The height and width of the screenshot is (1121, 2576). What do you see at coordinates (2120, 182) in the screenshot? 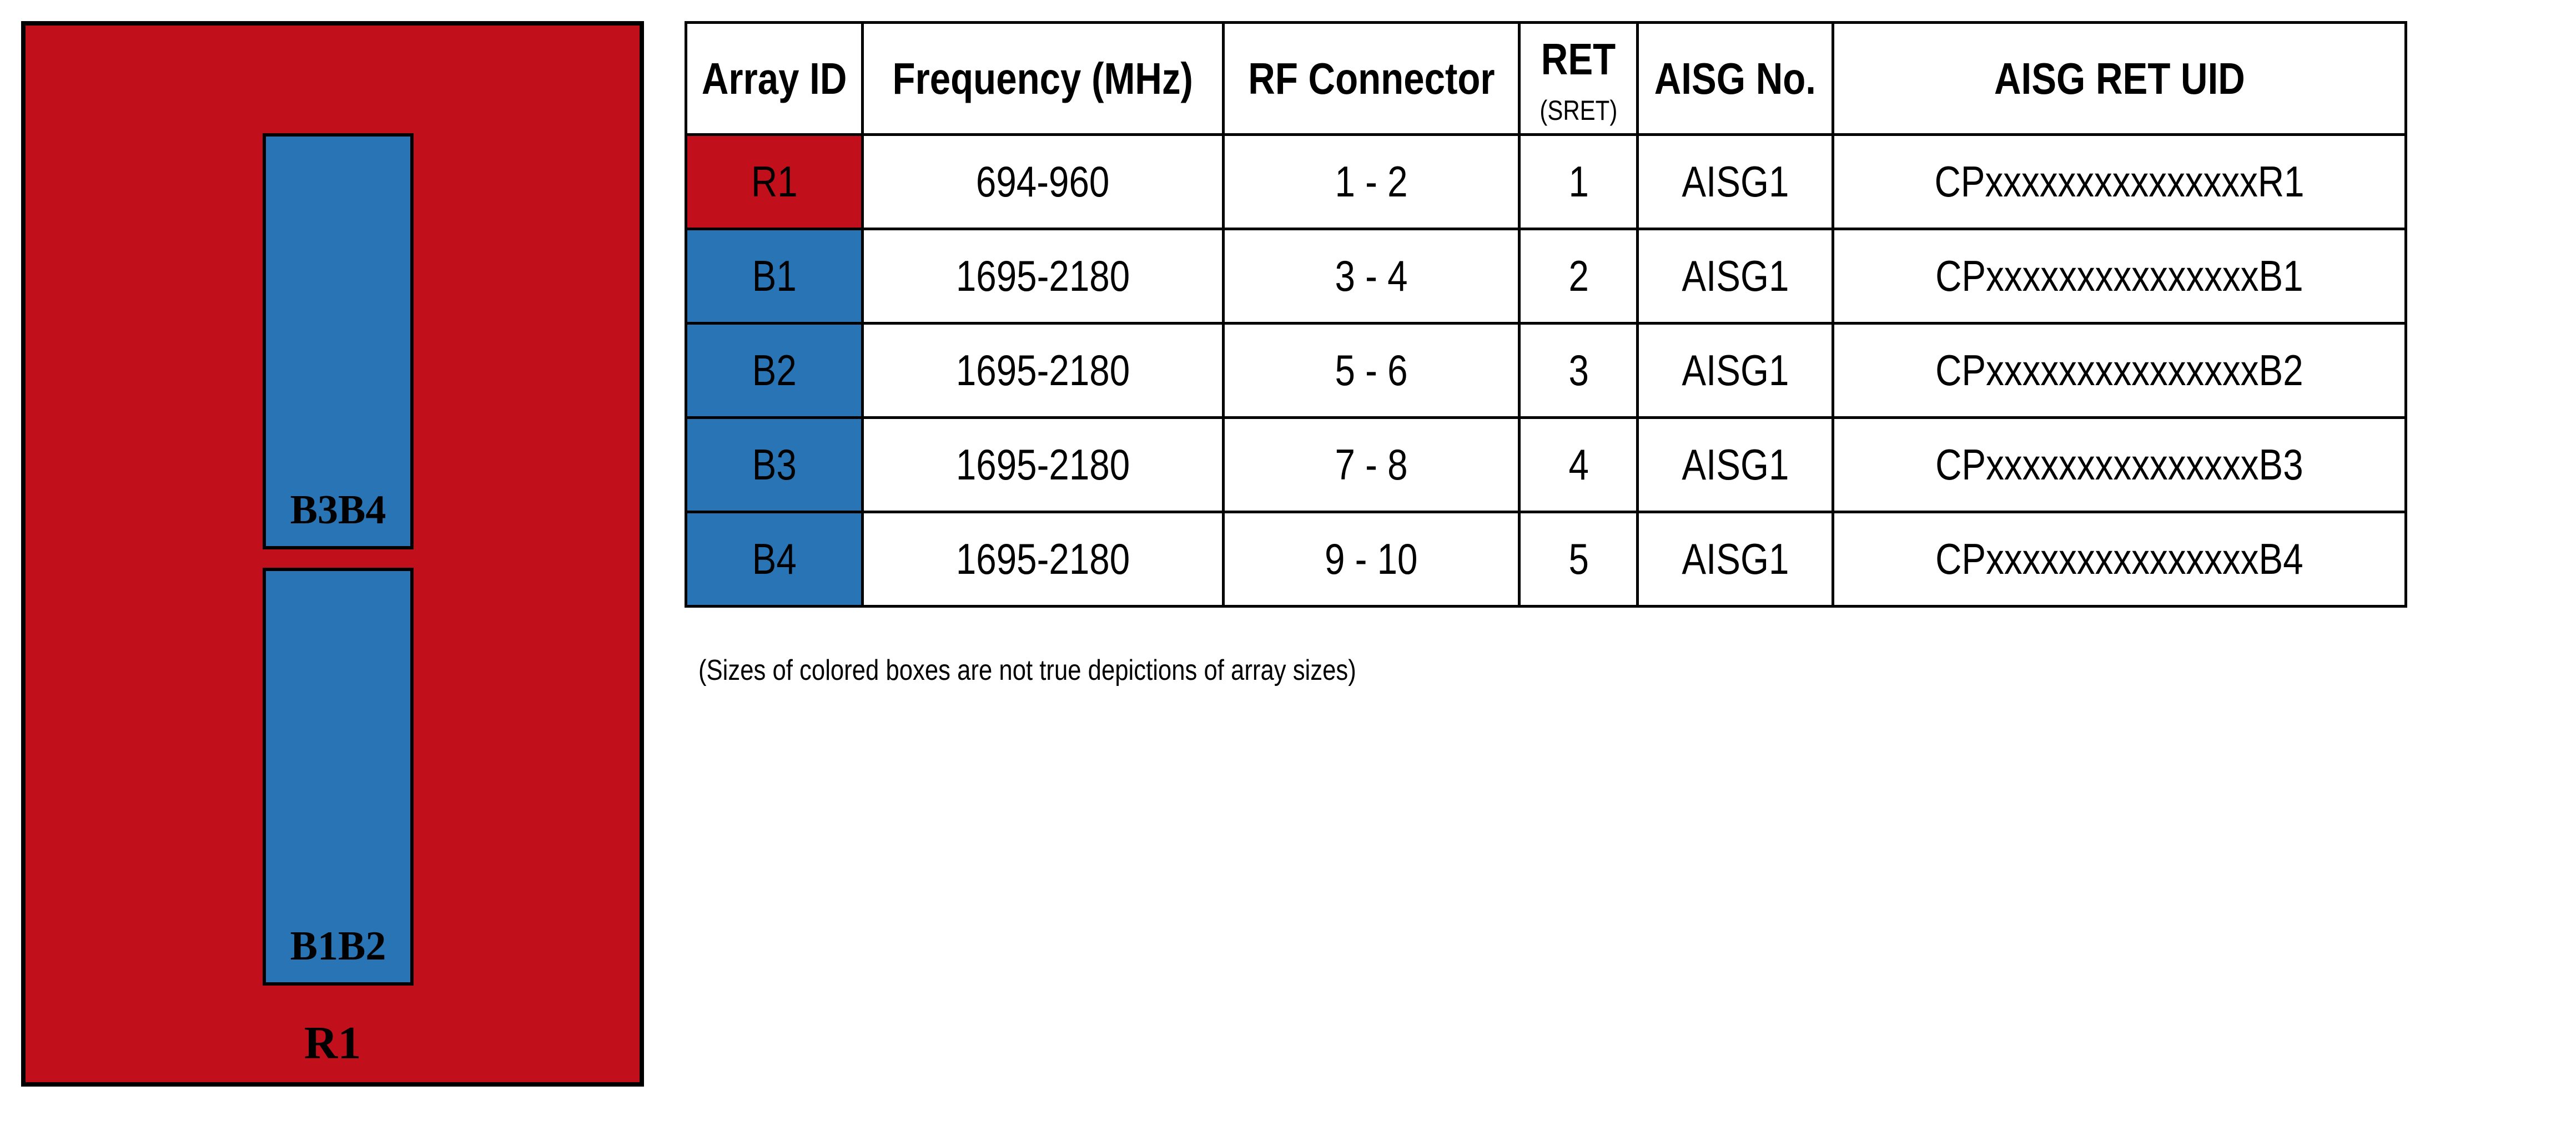
I see `cell-aisg-ret-uid: CPxxxxxxxxxxxxxxxR1` at bounding box center [2120, 182].